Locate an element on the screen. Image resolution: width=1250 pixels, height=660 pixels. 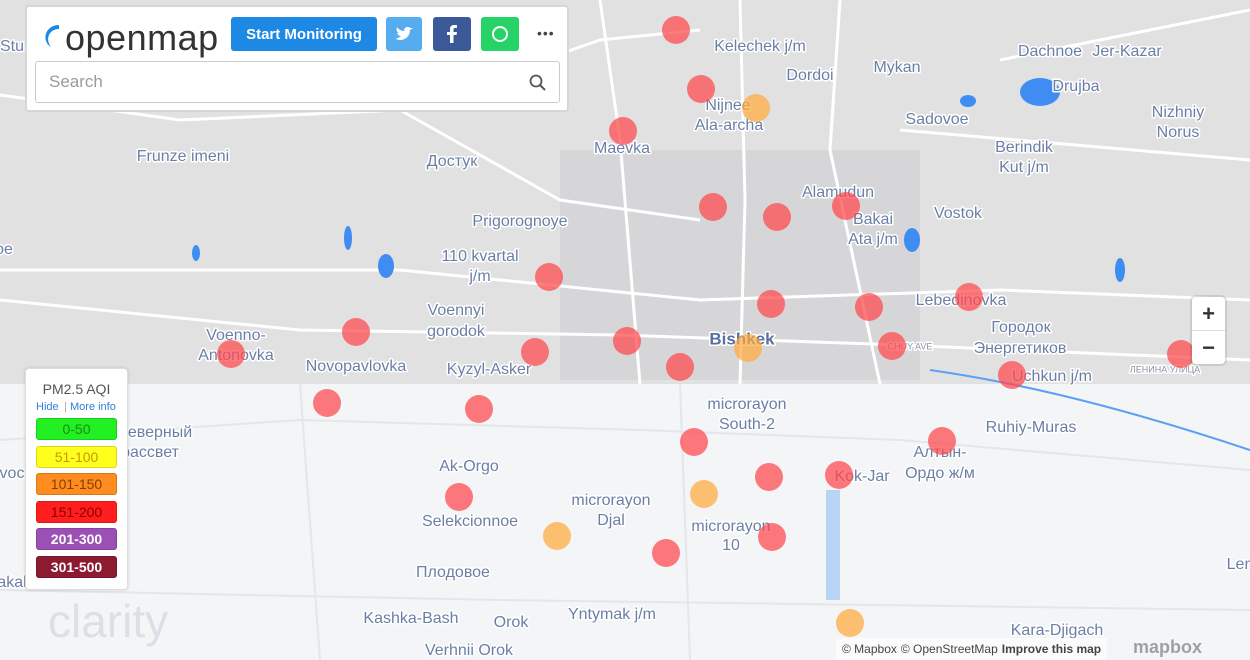
whatsapp-button is located at coordinates (500, 34).